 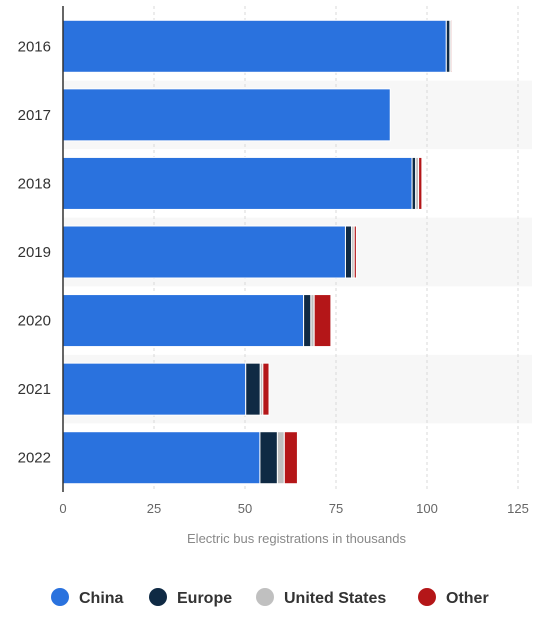 What do you see at coordinates (335, 598) in the screenshot?
I see `legend-label: United States` at bounding box center [335, 598].